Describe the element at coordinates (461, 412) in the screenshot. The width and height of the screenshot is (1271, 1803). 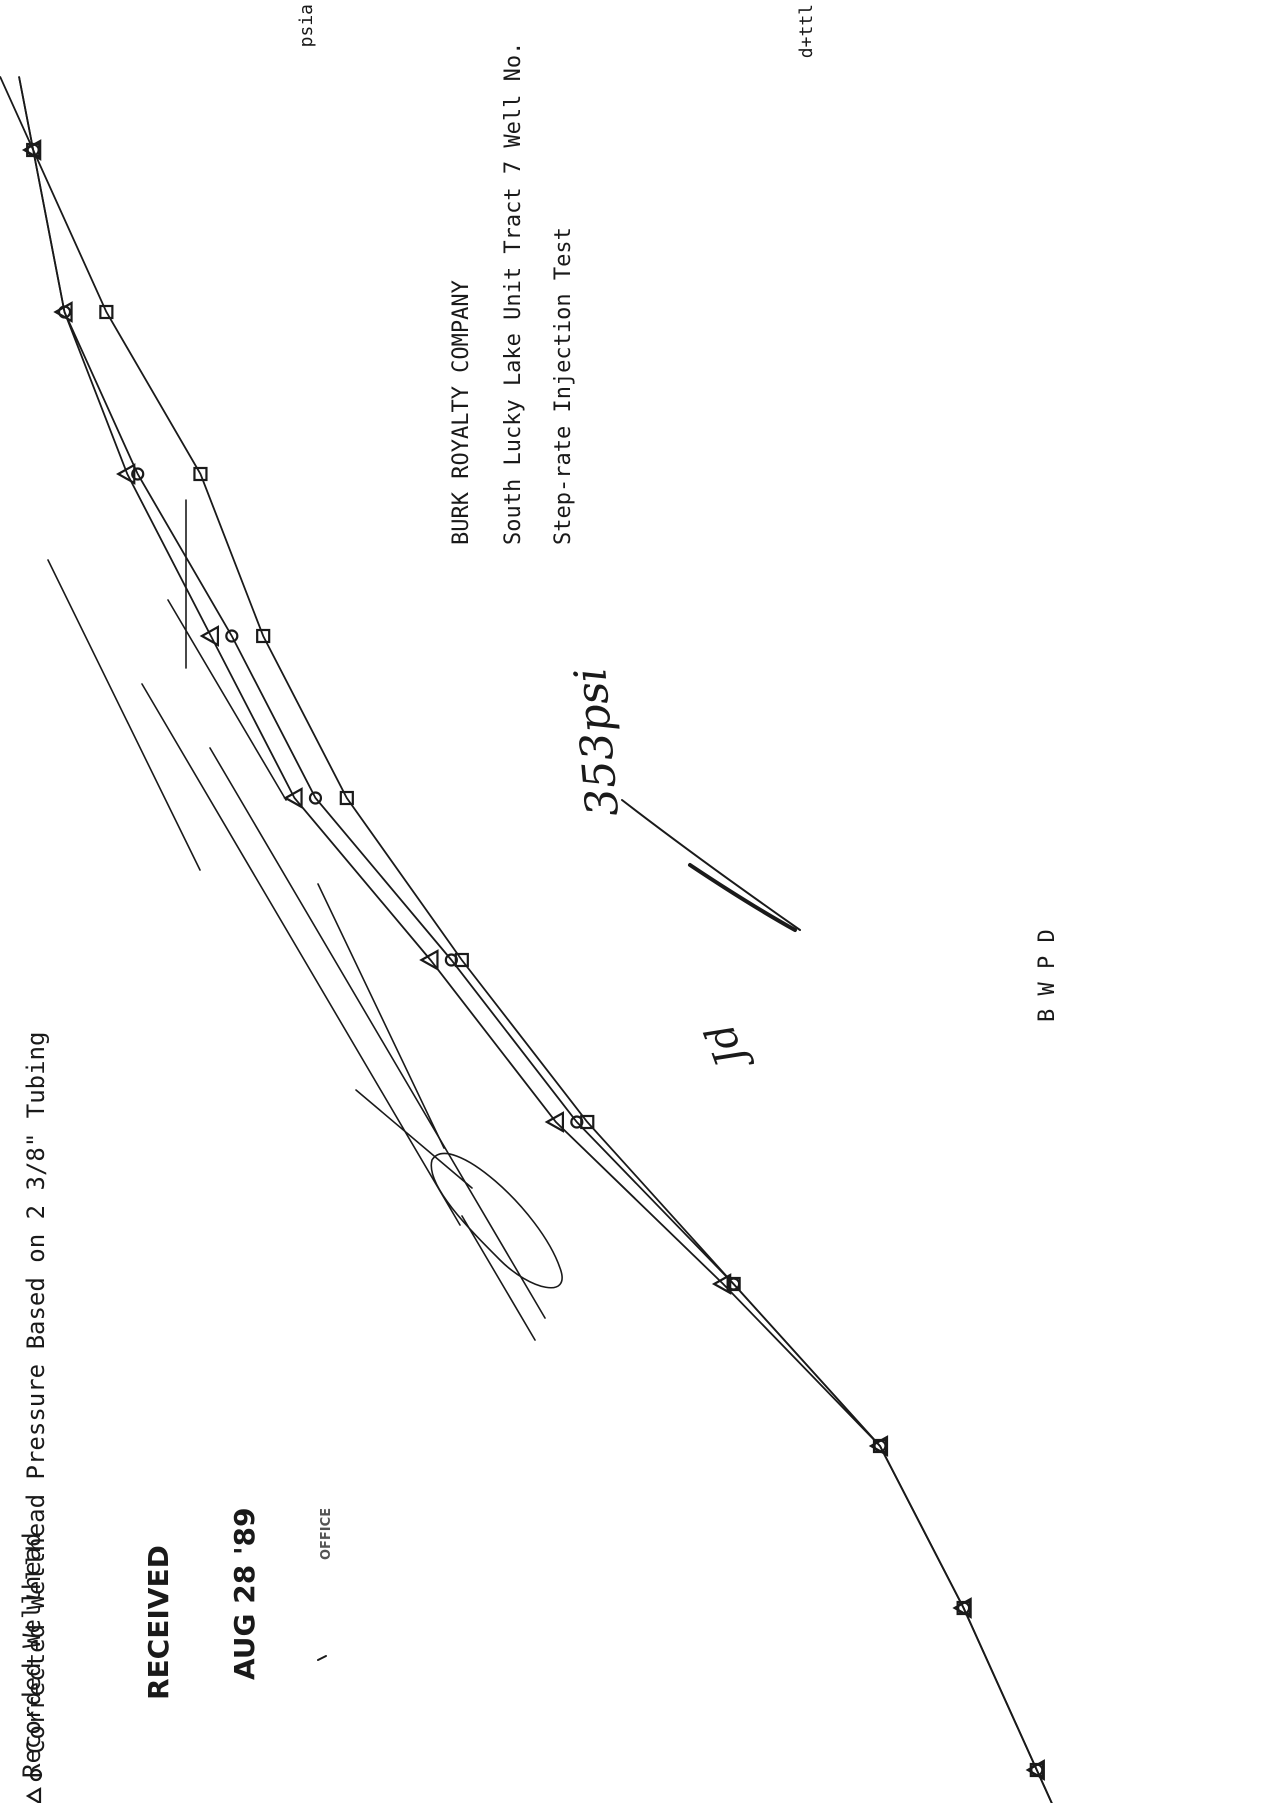
I see `company-name: BURK ROYALTY COMPANY` at that location.